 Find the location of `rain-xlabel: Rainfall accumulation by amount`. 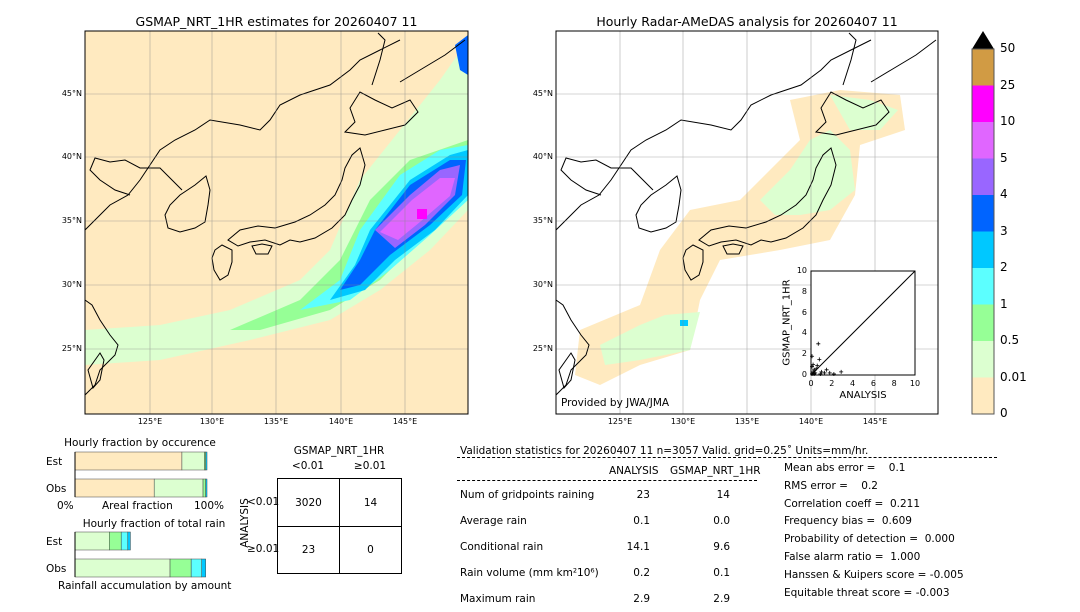

rain-xlabel: Rainfall accumulation by amount is located at coordinates (145, 586).